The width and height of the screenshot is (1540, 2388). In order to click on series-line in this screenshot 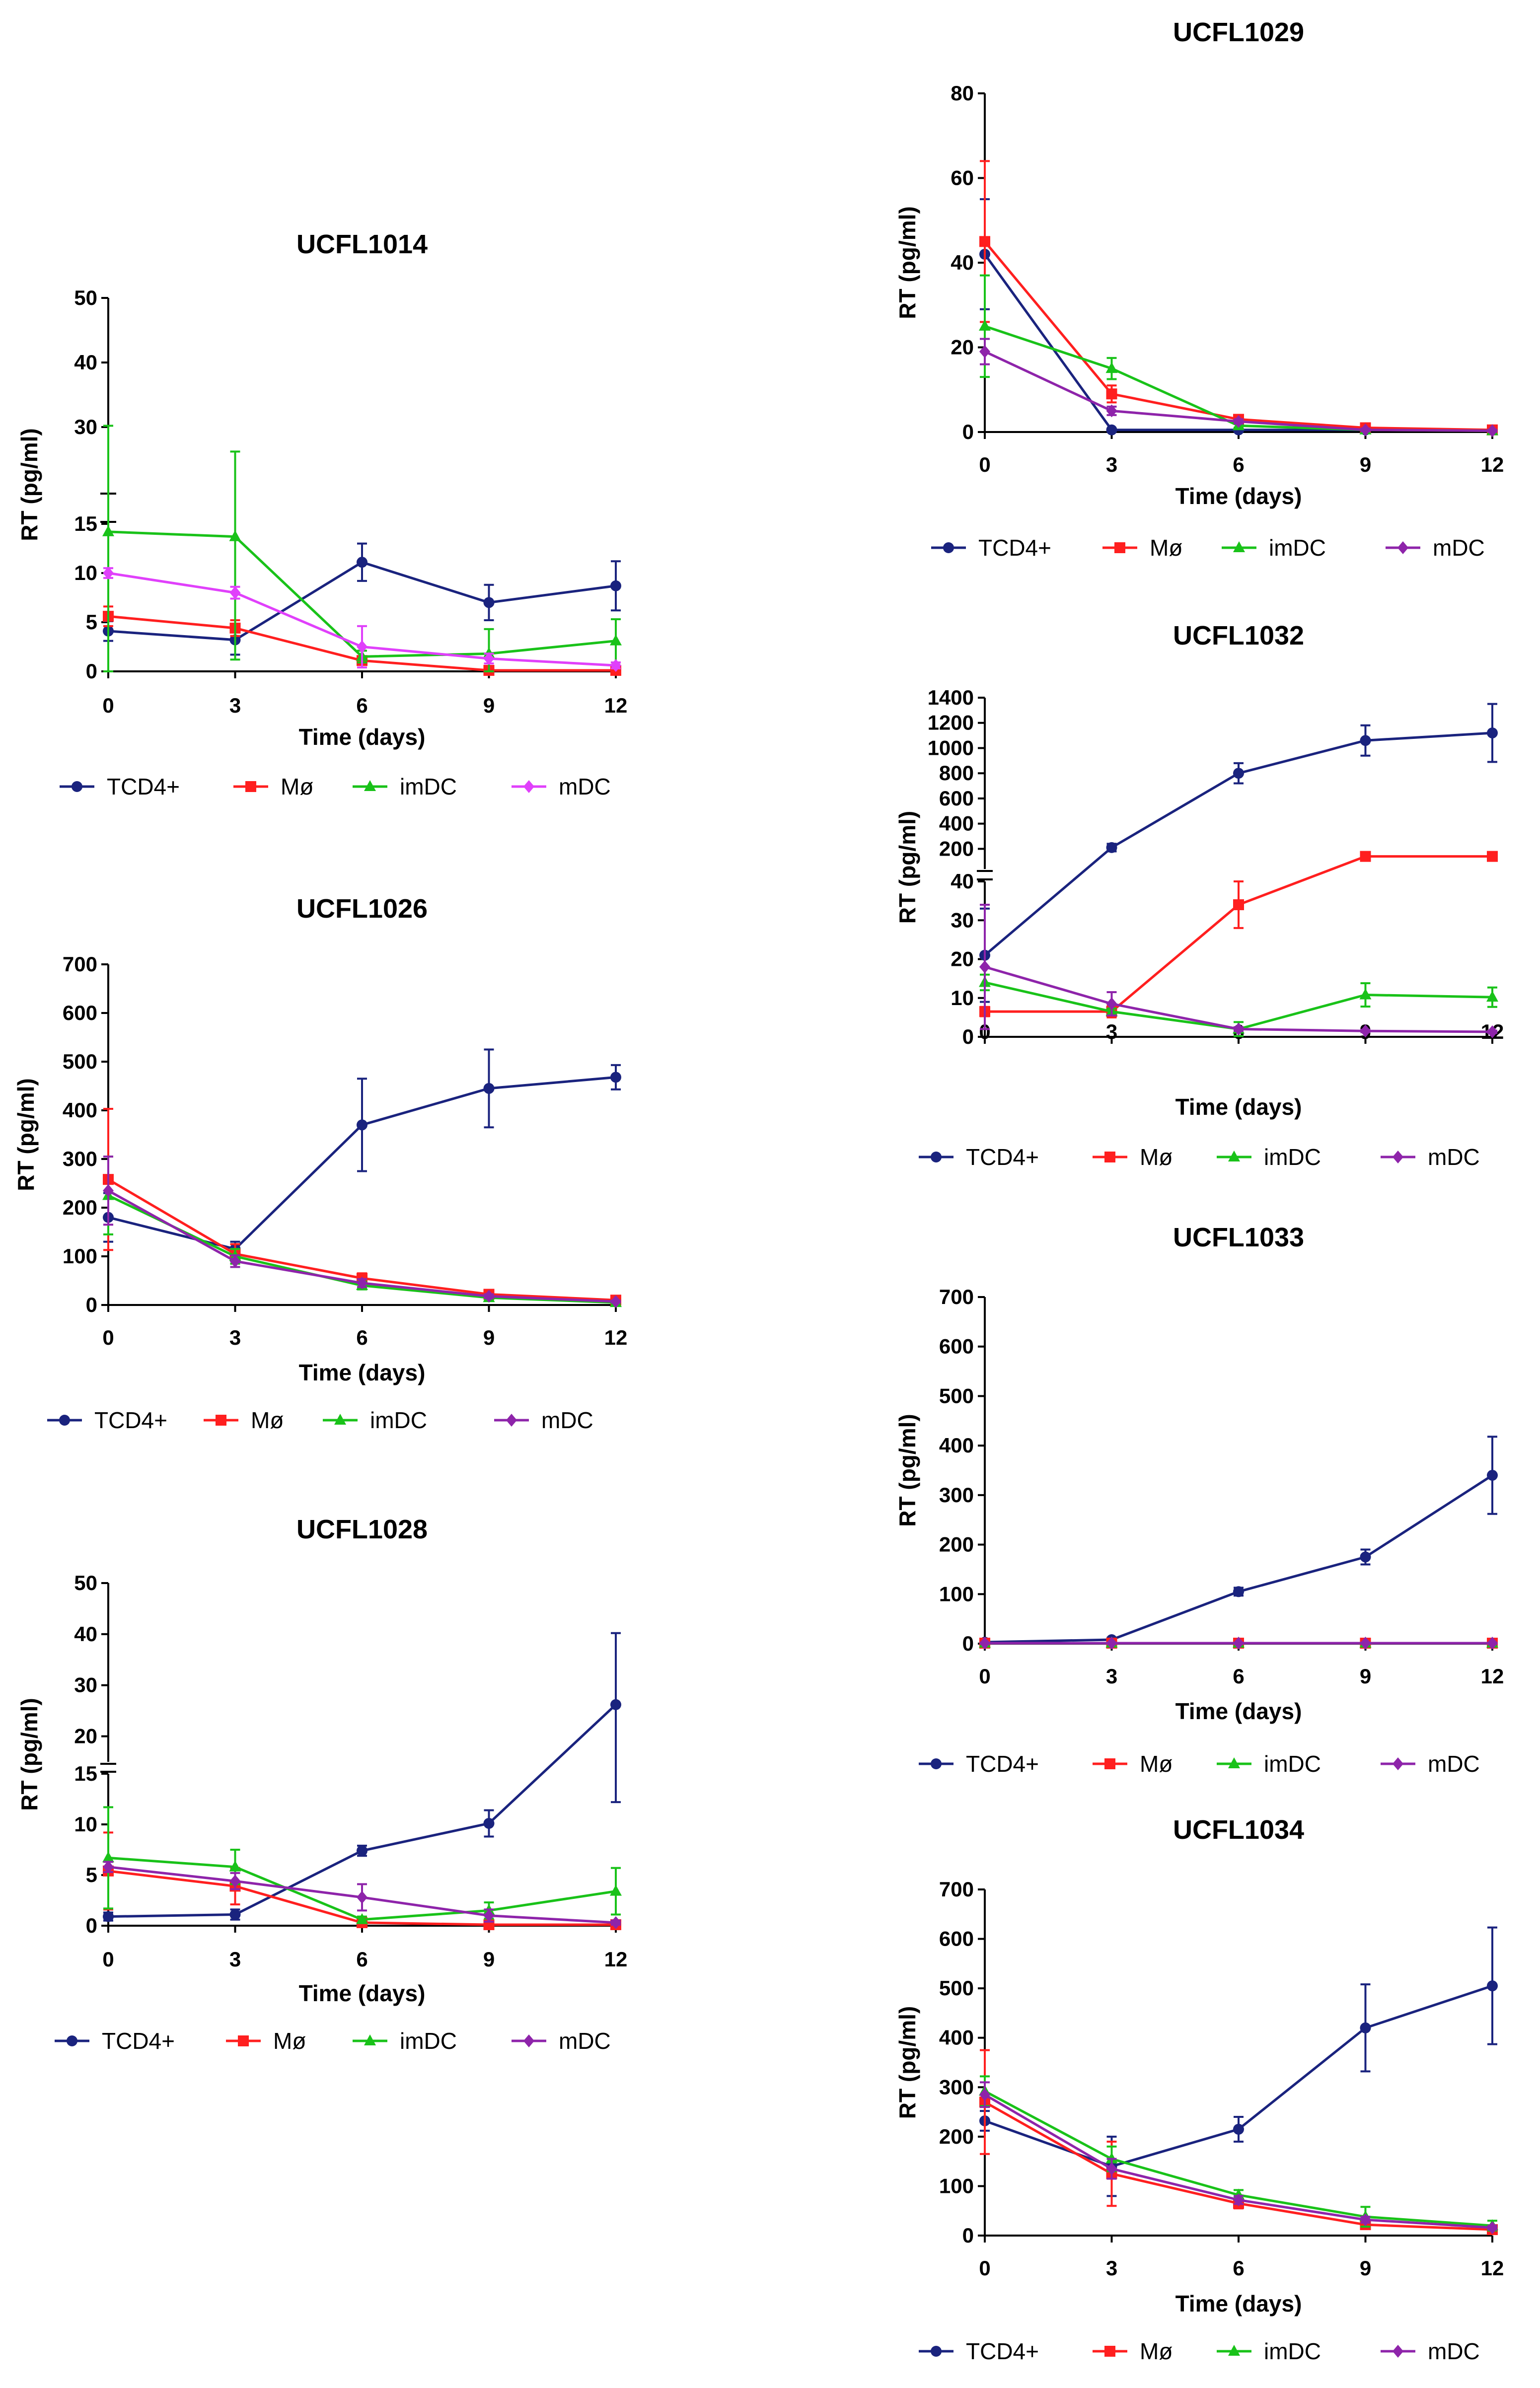, I will do `click(1237, 343)`.